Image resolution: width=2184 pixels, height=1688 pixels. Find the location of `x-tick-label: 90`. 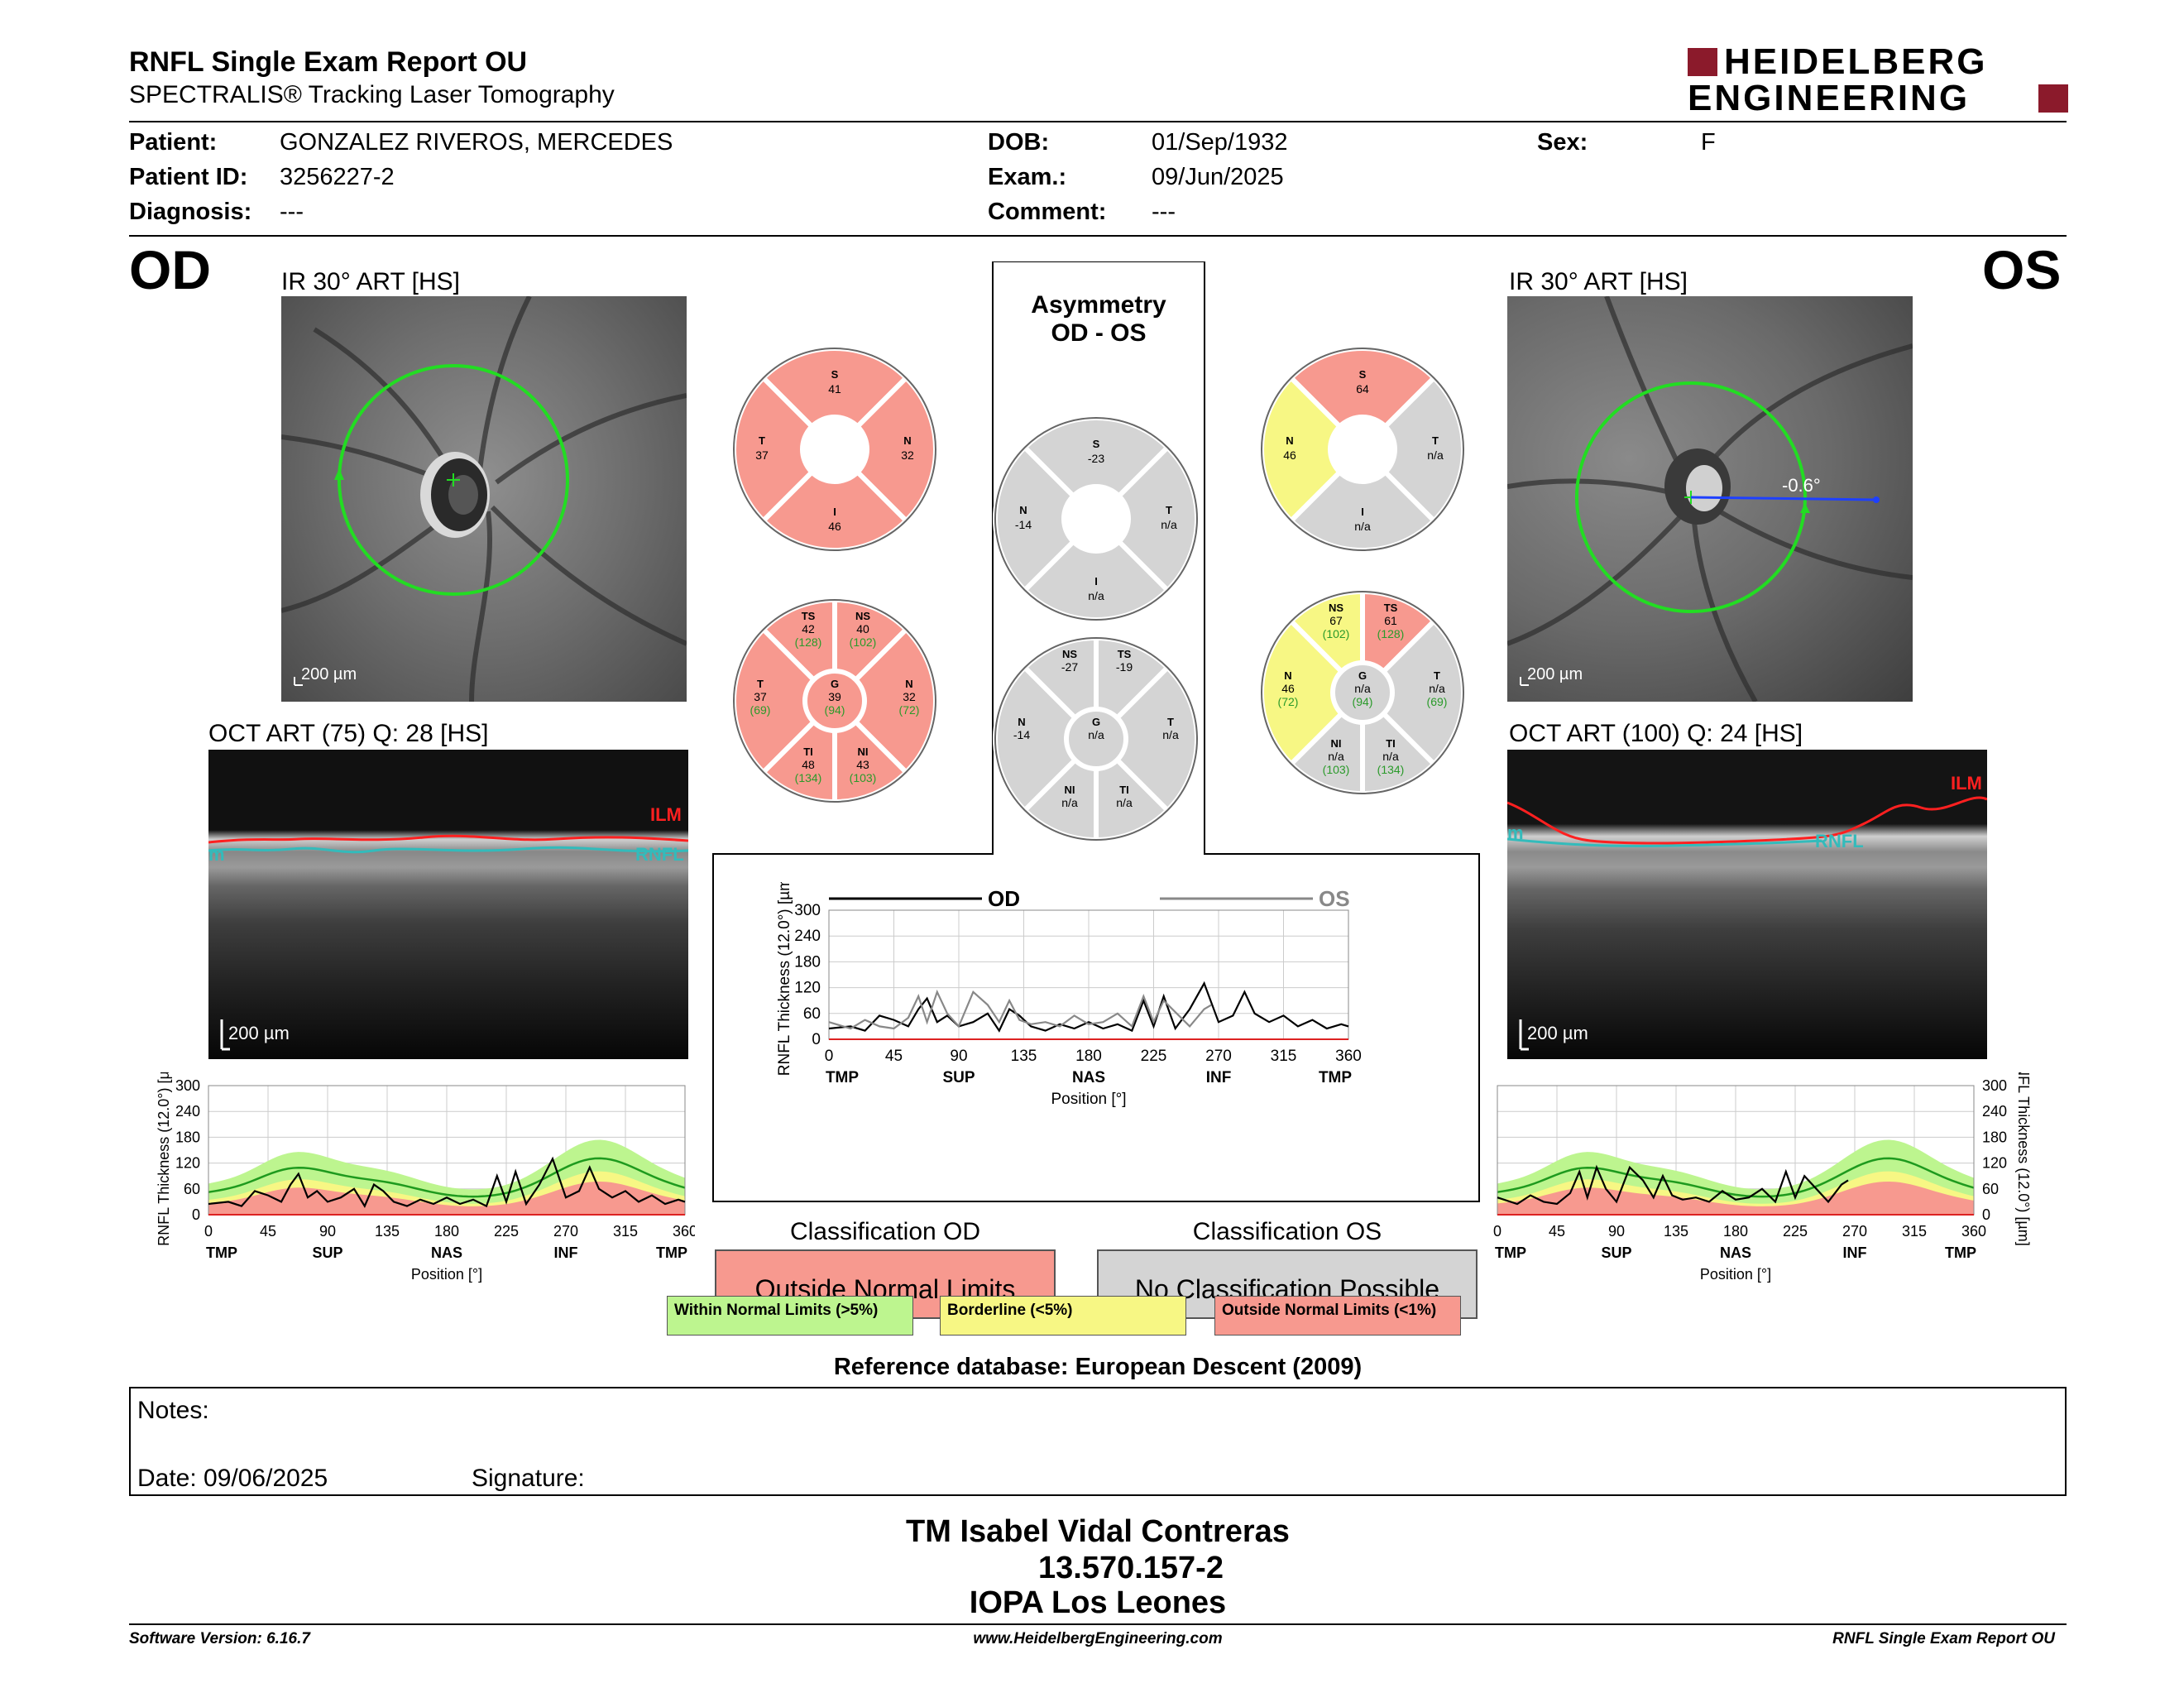

x-tick-label: 90 is located at coordinates (327, 1231).